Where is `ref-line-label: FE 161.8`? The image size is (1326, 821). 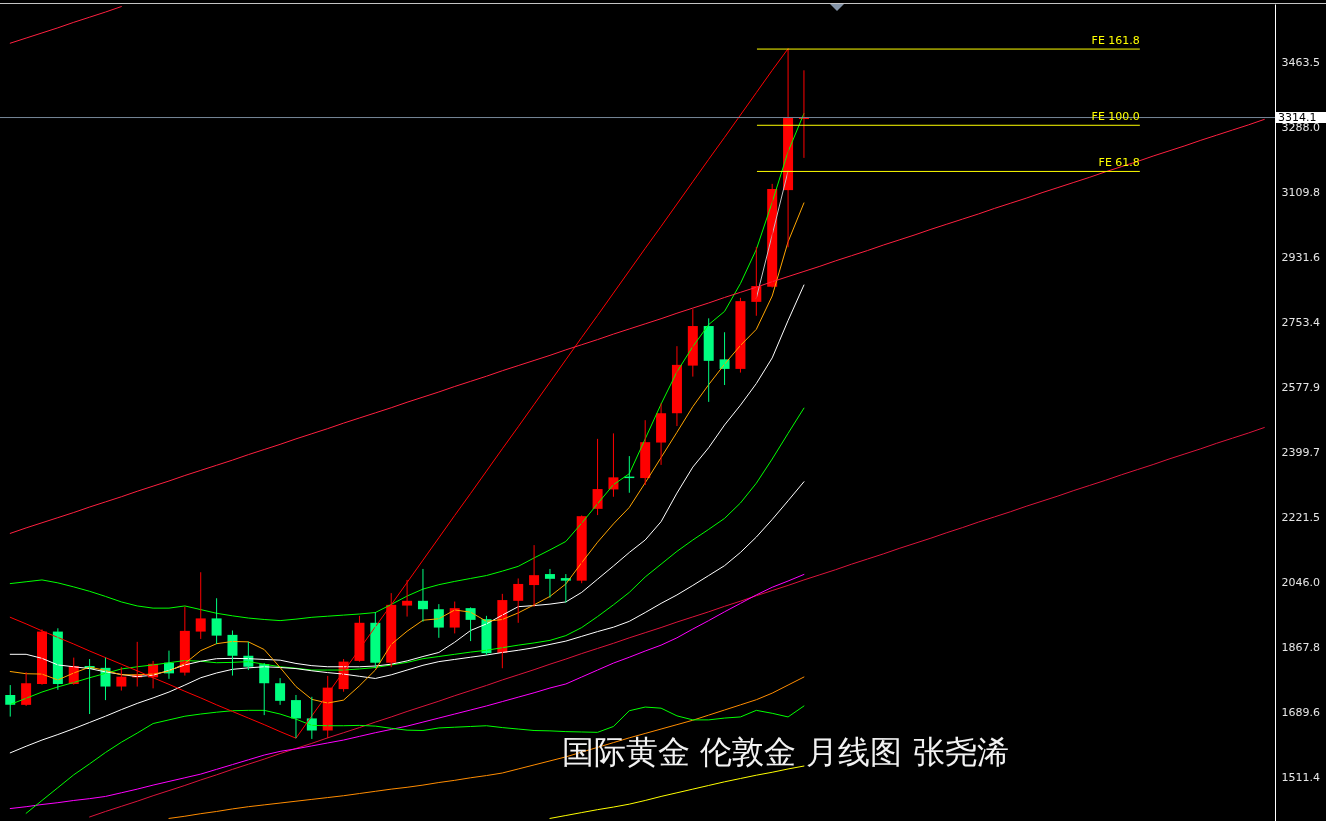 ref-line-label: FE 161.8 is located at coordinates (1115, 41).